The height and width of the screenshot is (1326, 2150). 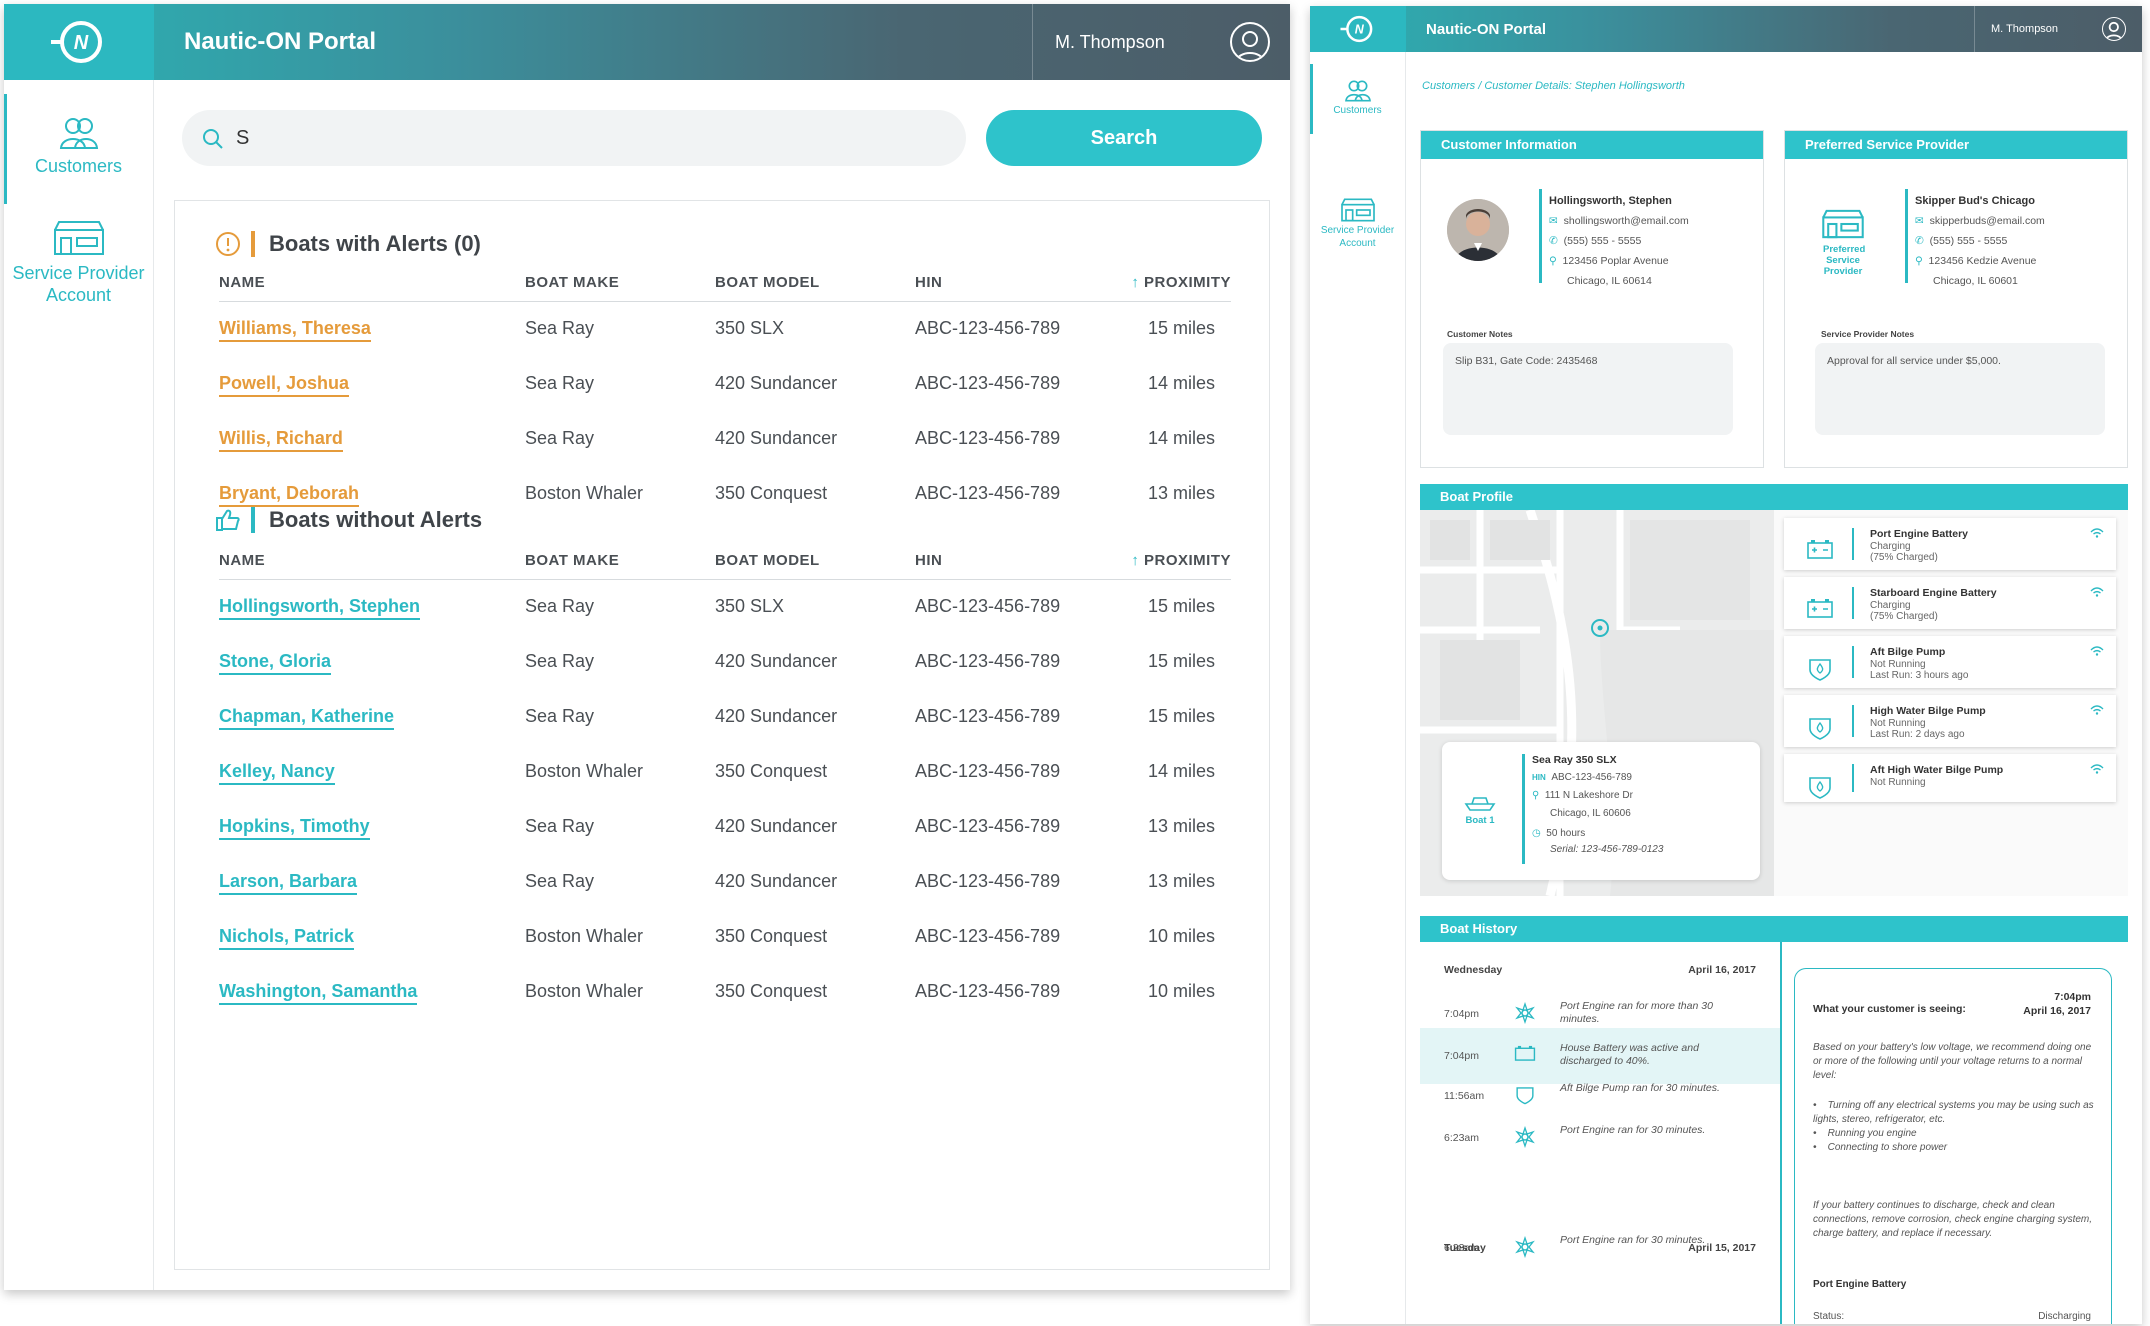 I want to click on device-detail: (75% Charged), so click(x=1904, y=616).